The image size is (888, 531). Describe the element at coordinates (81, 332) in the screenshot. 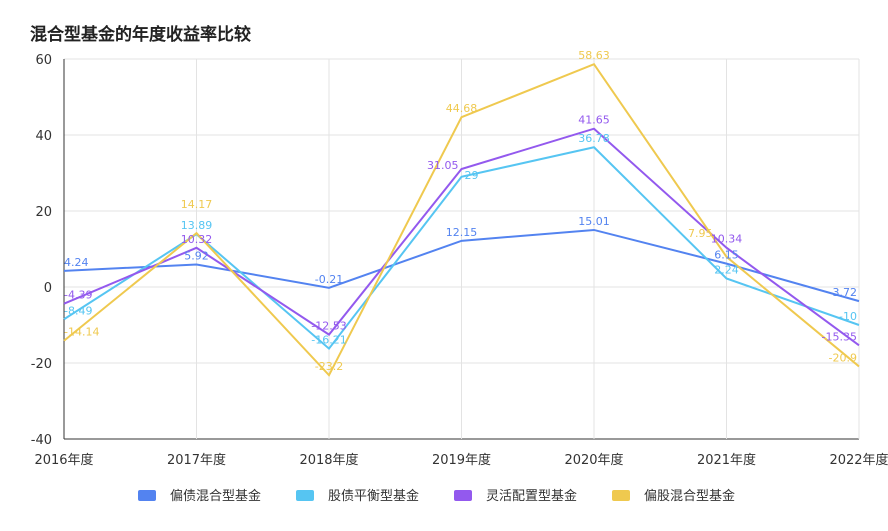

I see `data-label: -14.14` at that location.